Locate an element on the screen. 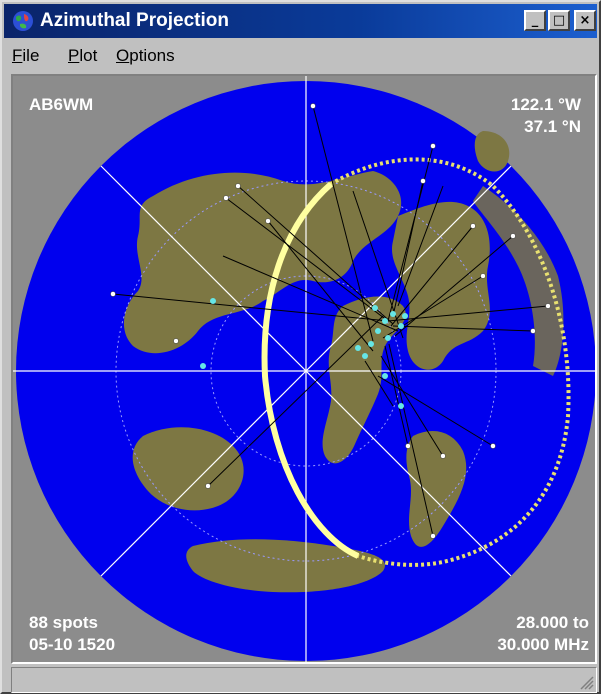 The height and width of the screenshot is (694, 601). continent-north-america is located at coordinates (440, 285).